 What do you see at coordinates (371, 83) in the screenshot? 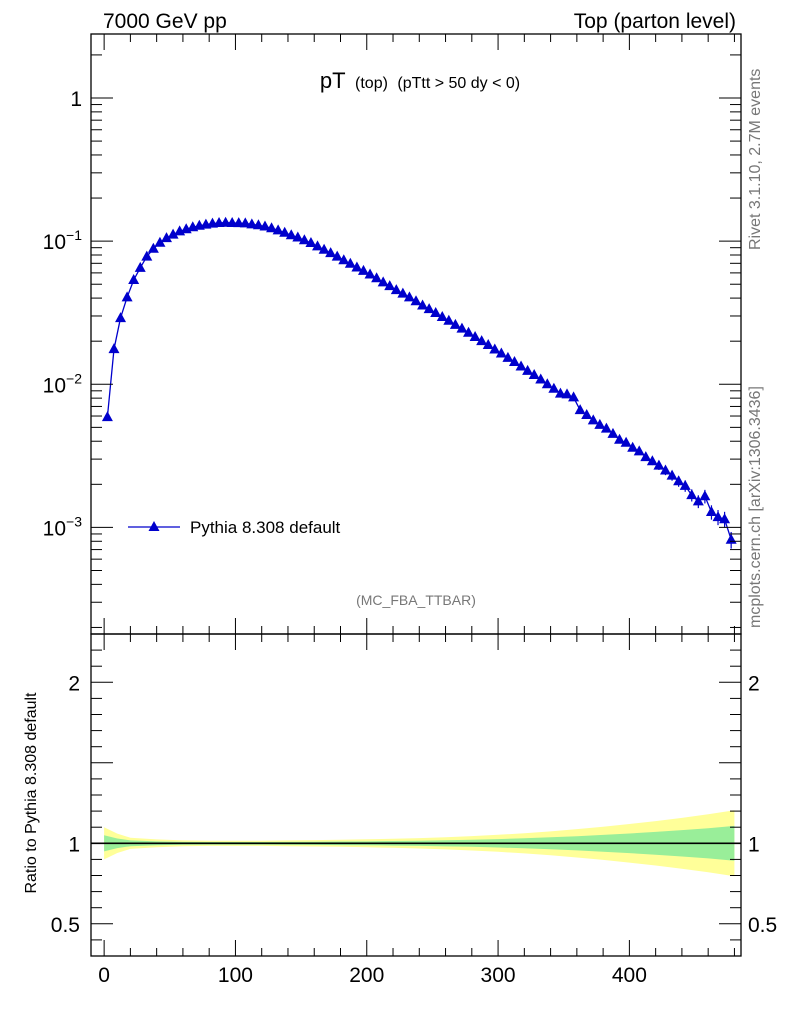
I see `plot-title-sub1: (top)` at bounding box center [371, 83].